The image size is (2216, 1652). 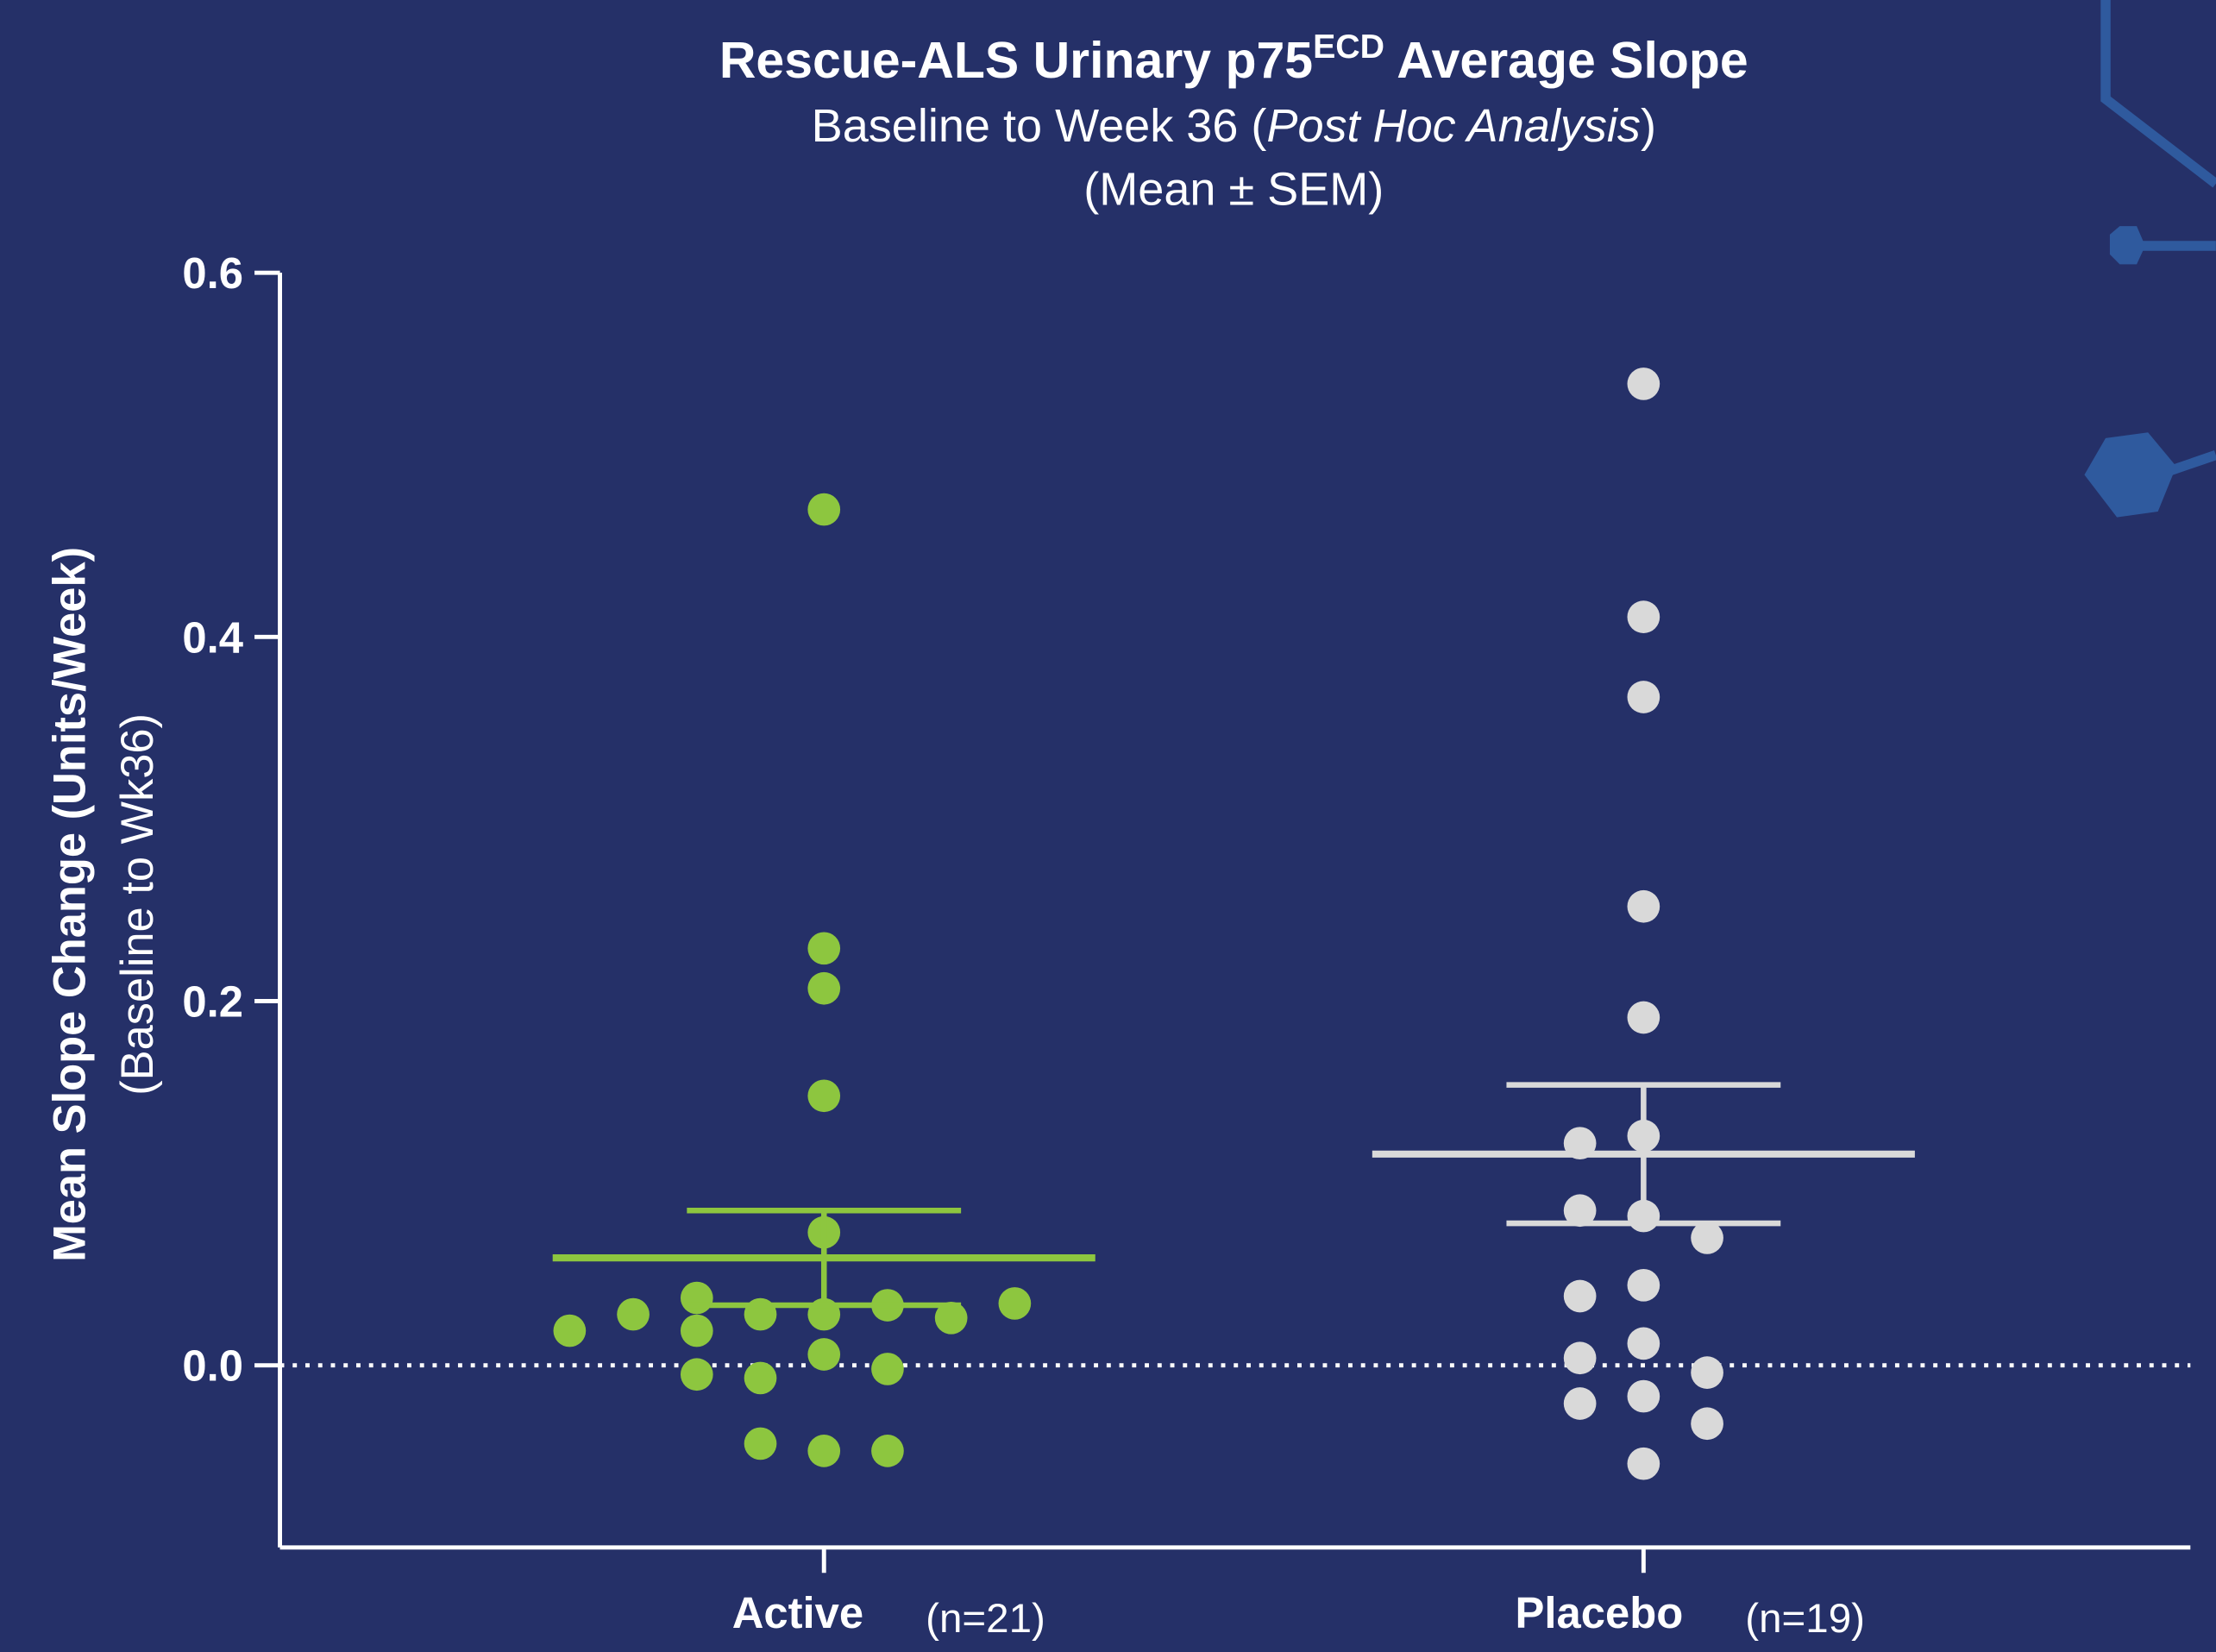 What do you see at coordinates (1016, 61) in the screenshot?
I see `title-main: Rescue-ALS Urinary p75` at bounding box center [1016, 61].